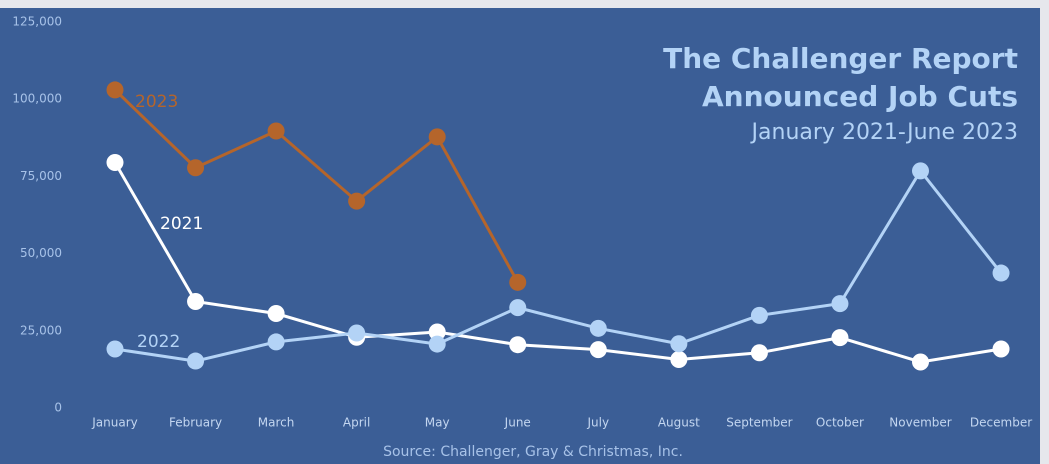 The width and height of the screenshot is (1049, 464). I want to click on x-tick-label: November, so click(920, 423).